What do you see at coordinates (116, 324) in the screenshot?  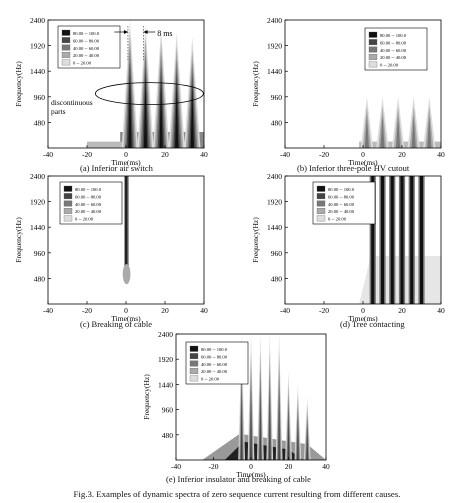 I see `caption-c: (c) Breaking of cable` at bounding box center [116, 324].